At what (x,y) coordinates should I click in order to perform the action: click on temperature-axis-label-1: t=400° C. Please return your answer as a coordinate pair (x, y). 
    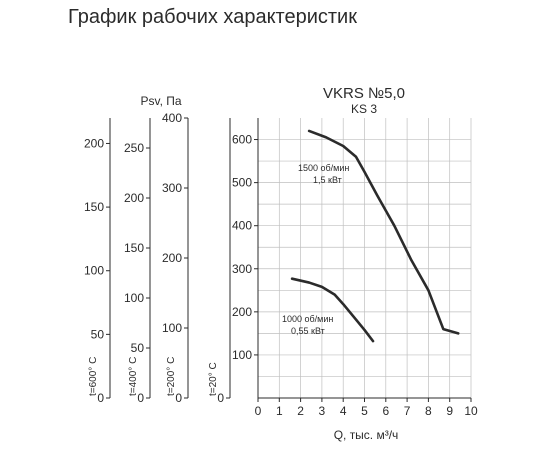
    Looking at the image, I should click on (133, 376).